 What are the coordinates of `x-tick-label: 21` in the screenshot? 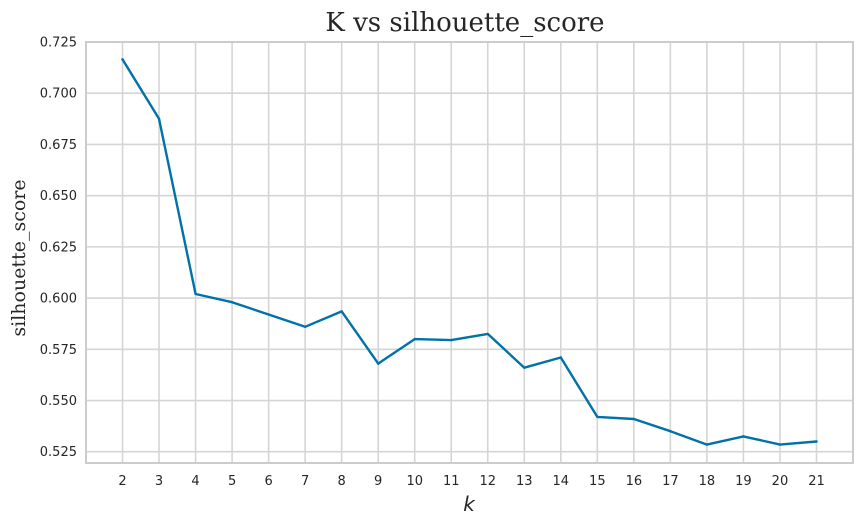 It's located at (816, 481).